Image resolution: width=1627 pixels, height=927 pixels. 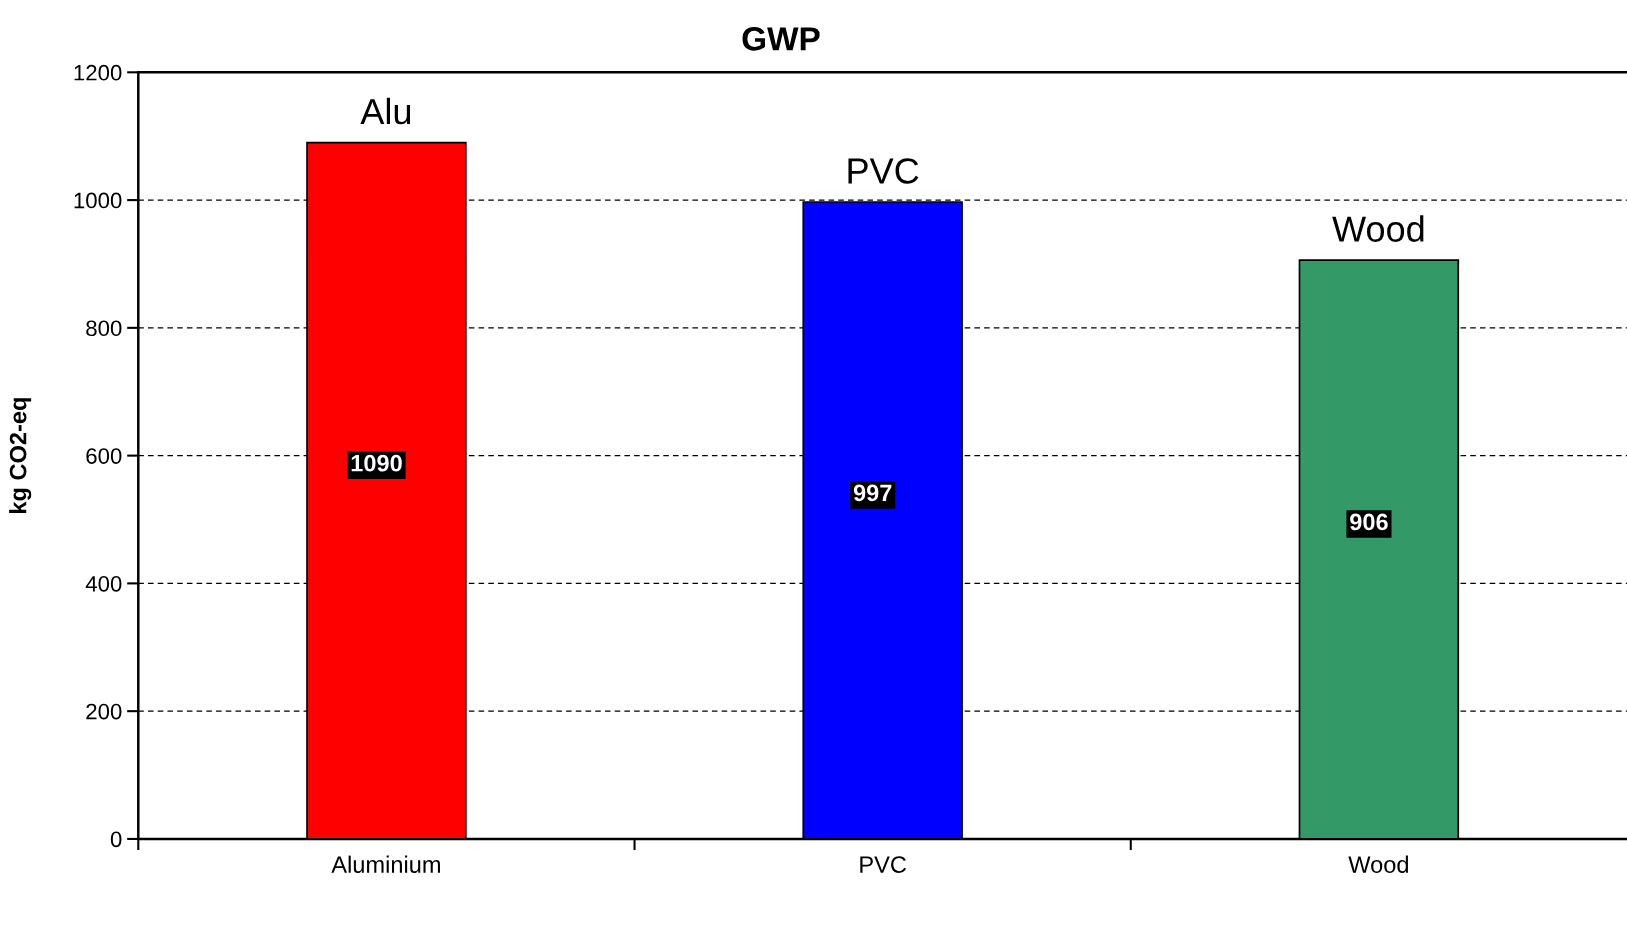 What do you see at coordinates (376, 463) in the screenshot?
I see `data-label: 1090` at bounding box center [376, 463].